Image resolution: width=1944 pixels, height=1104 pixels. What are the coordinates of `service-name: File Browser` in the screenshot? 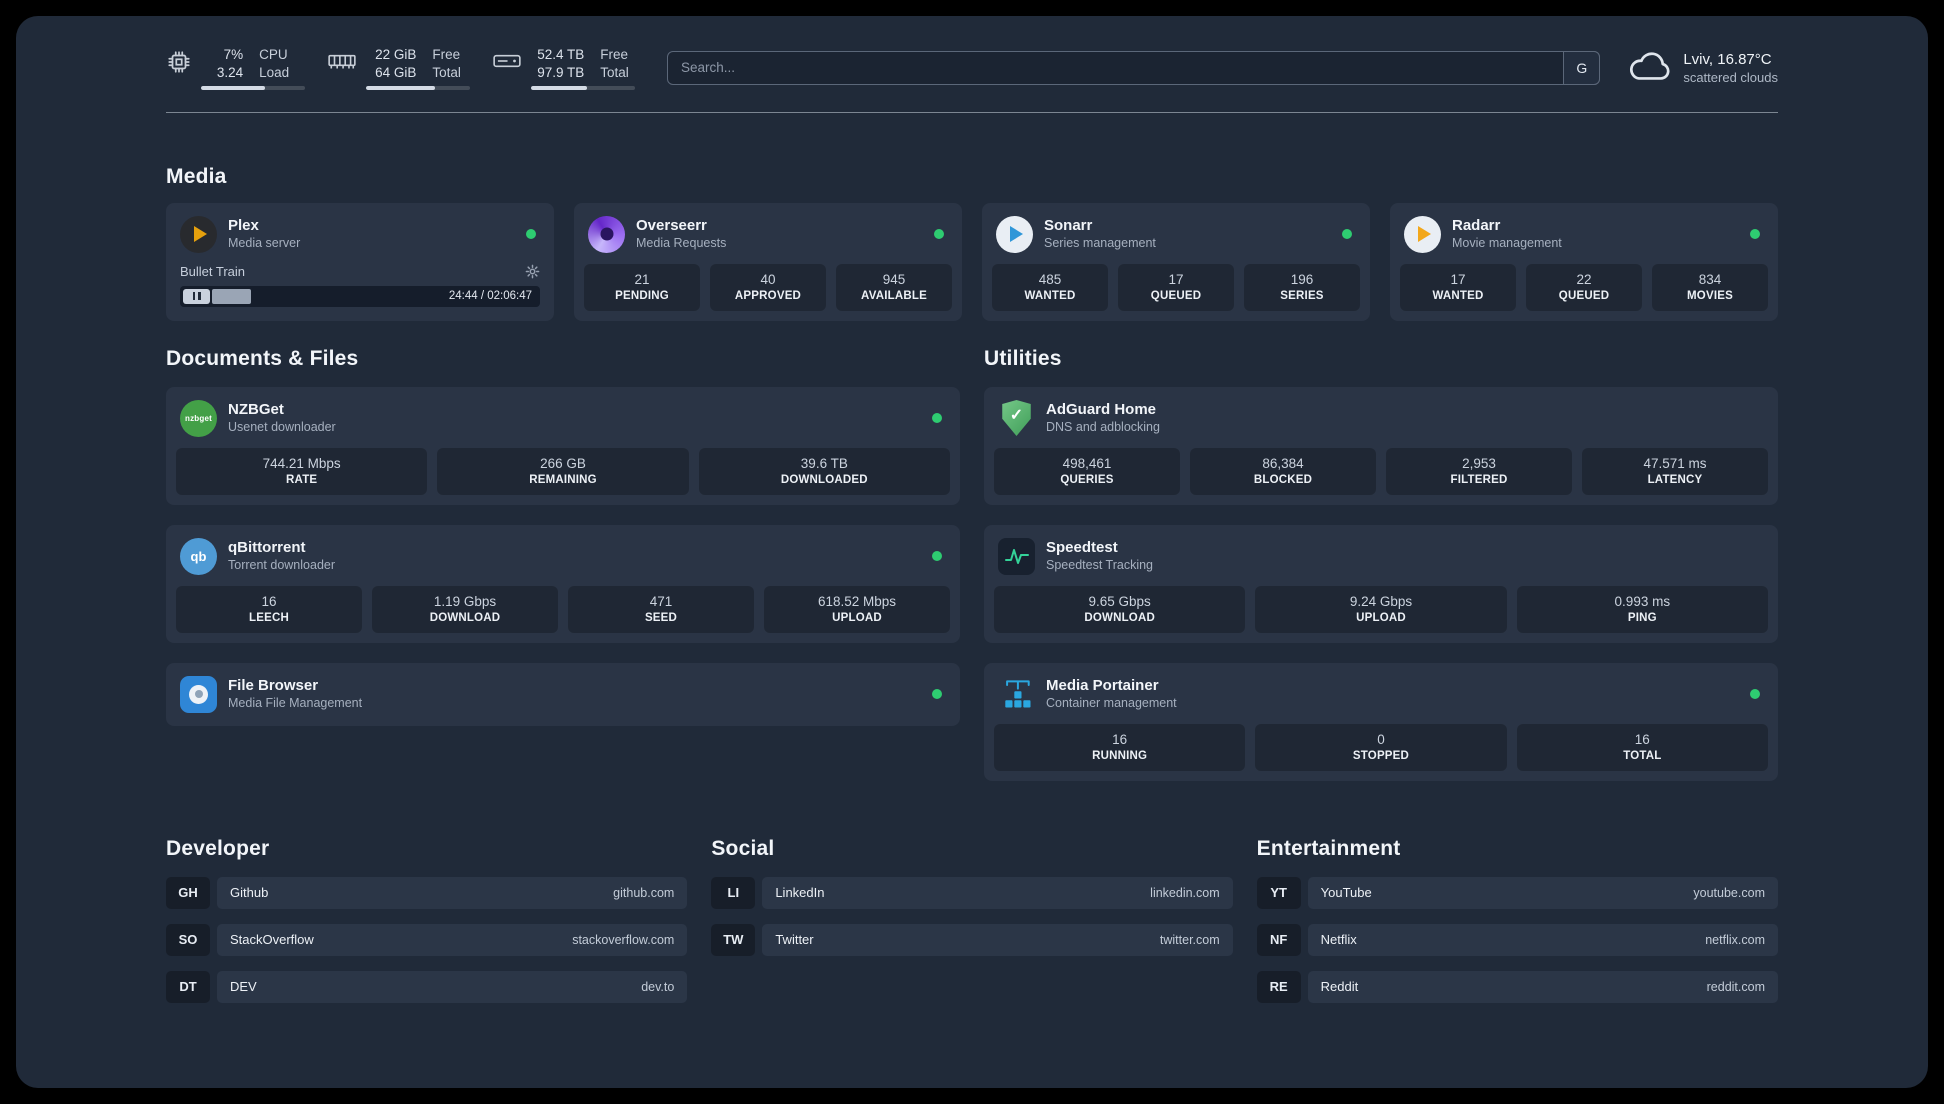 It's located at (273, 685).